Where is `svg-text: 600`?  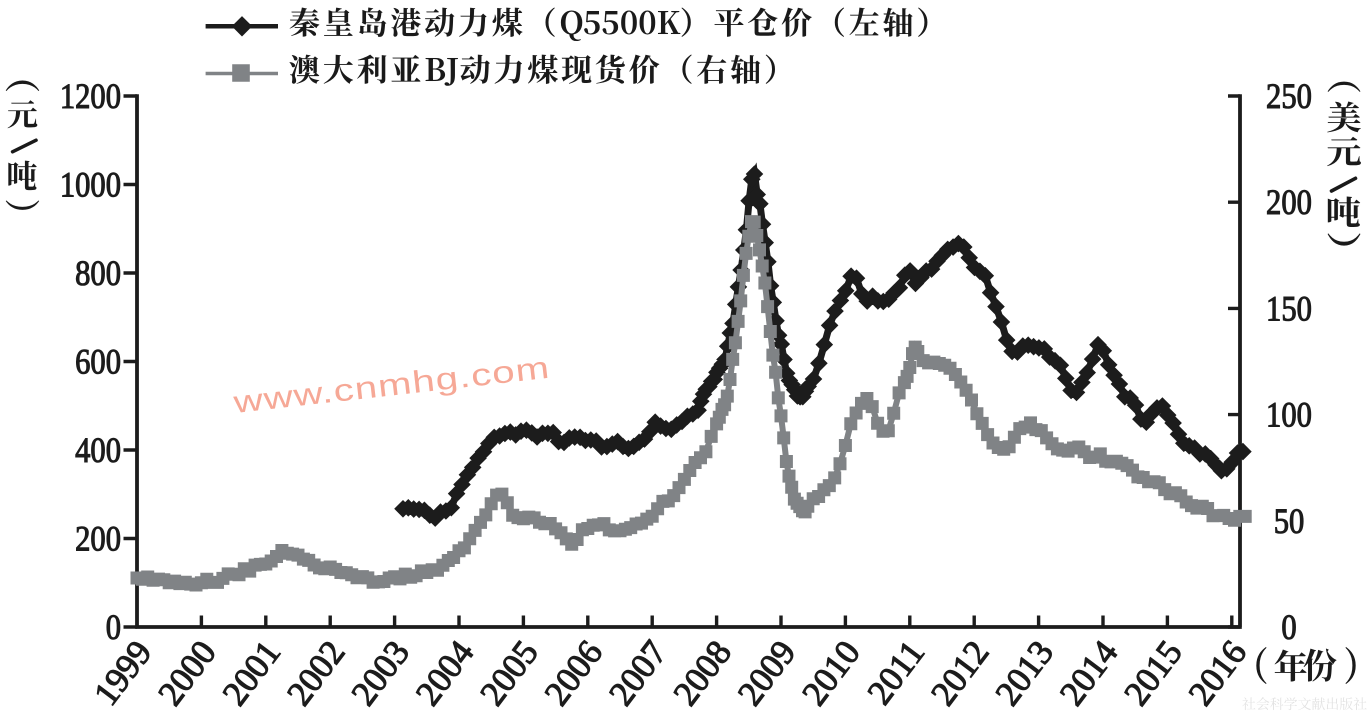 svg-text: 600 is located at coordinates (98, 362).